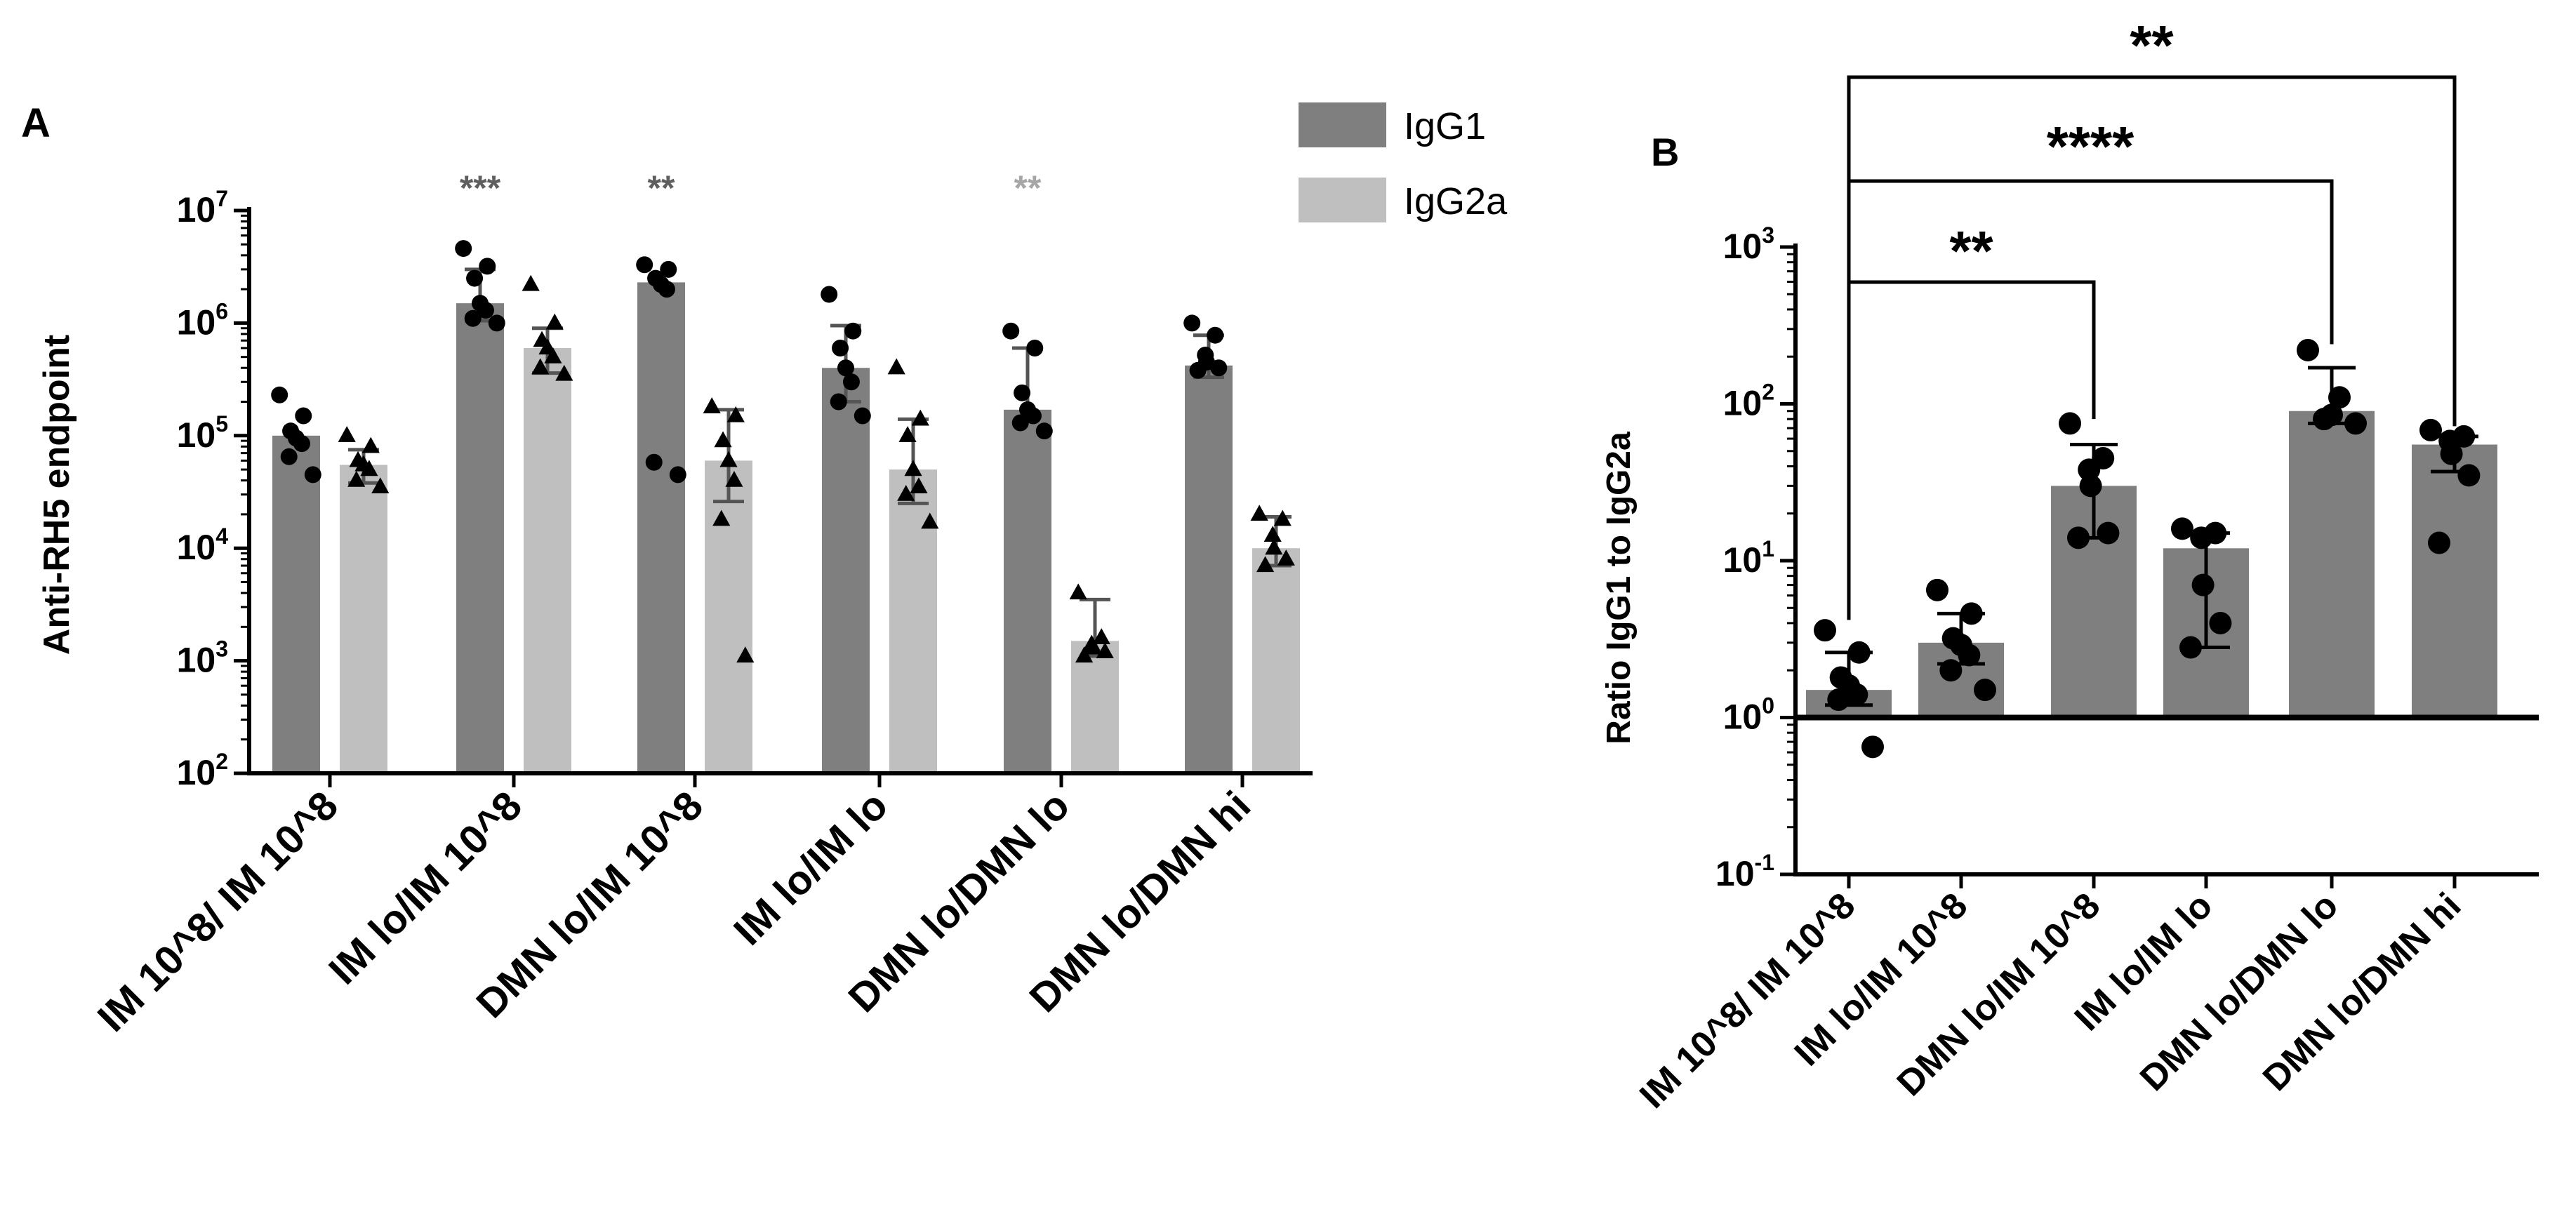 The image size is (2576, 1207). I want to click on bar-igg2a-dmn-lo-dmn-hi, so click(1276, 660).